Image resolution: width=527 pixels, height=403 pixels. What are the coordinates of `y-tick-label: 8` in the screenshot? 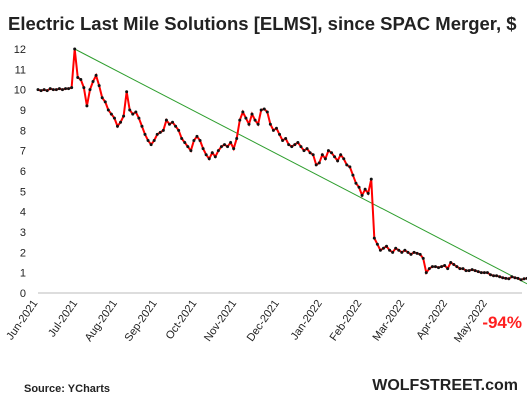 It's located at (23, 131).